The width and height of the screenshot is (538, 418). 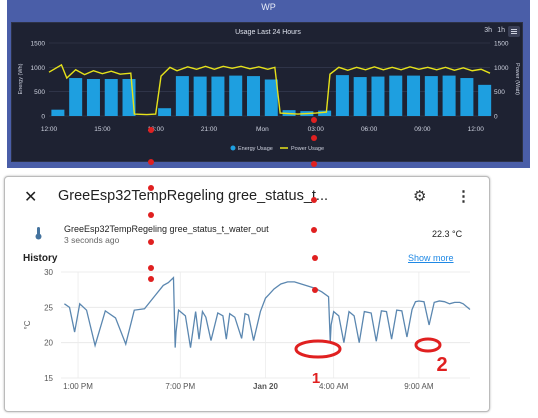 What do you see at coordinates (499, 92) in the screenshot?
I see `y-right-tick-label: 500` at bounding box center [499, 92].